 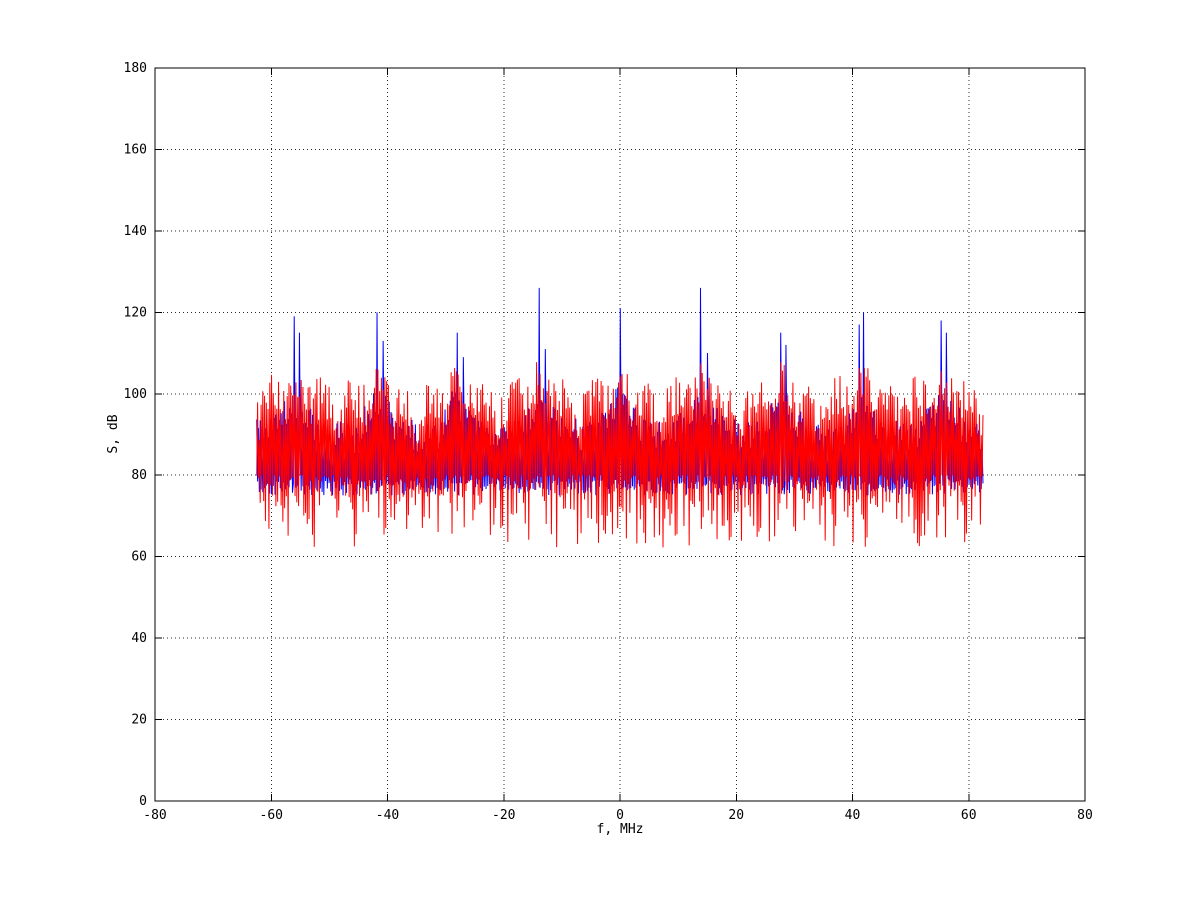 What do you see at coordinates (135, 68) in the screenshot?
I see `y-tick-label: 180` at bounding box center [135, 68].